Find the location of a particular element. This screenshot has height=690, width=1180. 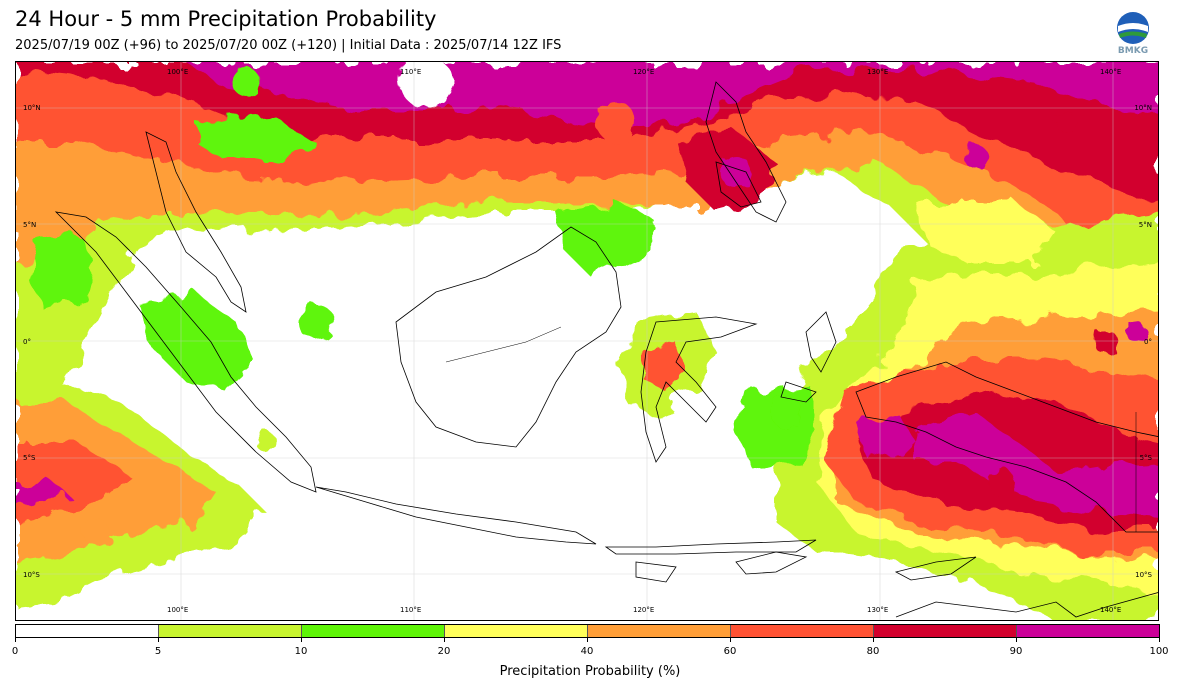

lon-label-110-bottom: 110°E is located at coordinates (410, 610).